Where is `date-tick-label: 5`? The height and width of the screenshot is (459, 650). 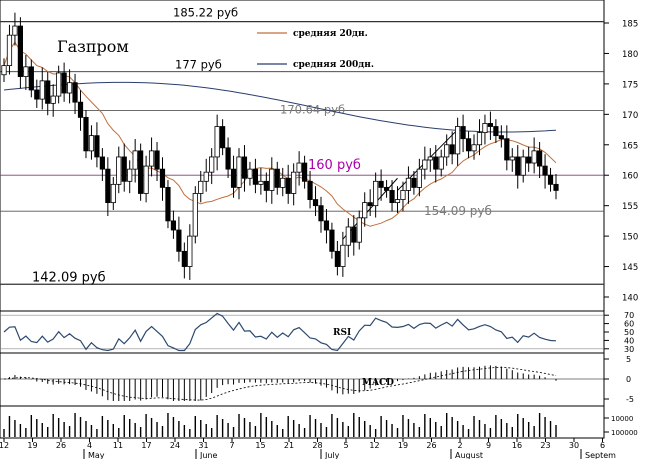
date-tick-label: 5 is located at coordinates (345, 445).